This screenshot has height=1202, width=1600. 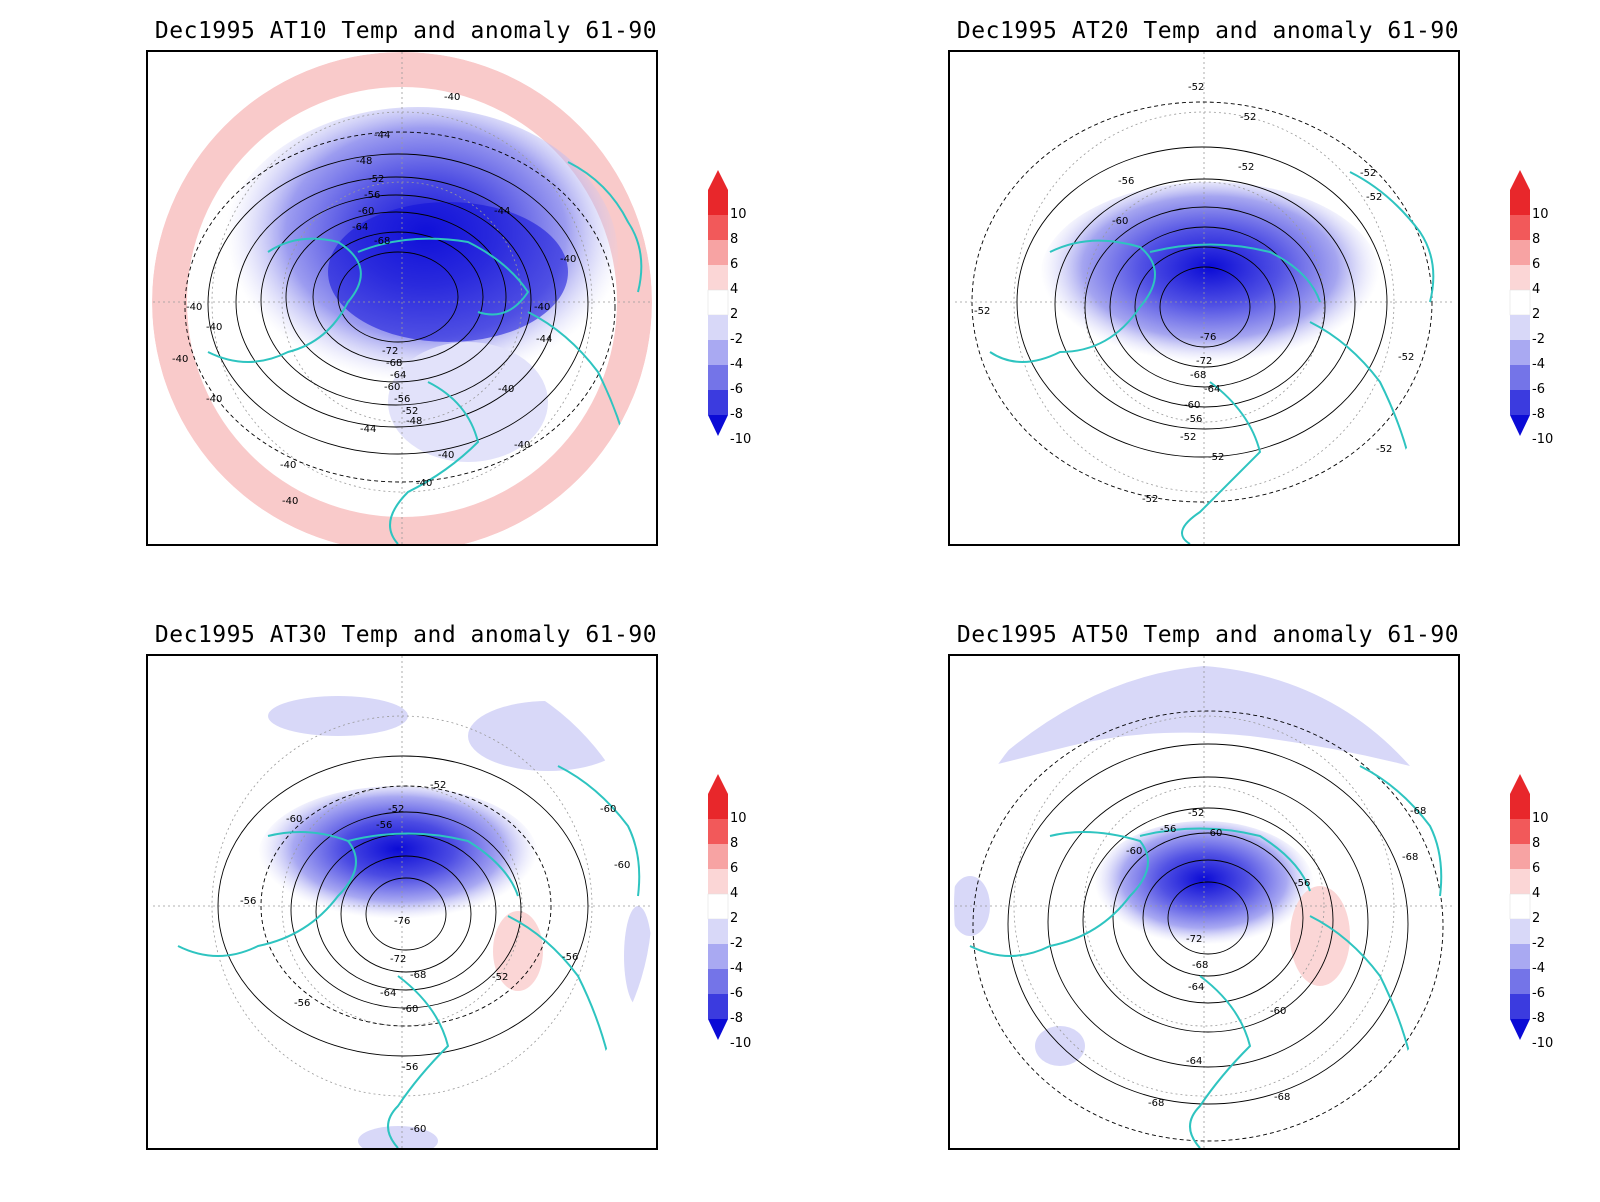 What do you see at coordinates (406, 635) in the screenshot?
I see `panel-title: Dec1995 AT30 Temp and anomaly 61-90` at bounding box center [406, 635].